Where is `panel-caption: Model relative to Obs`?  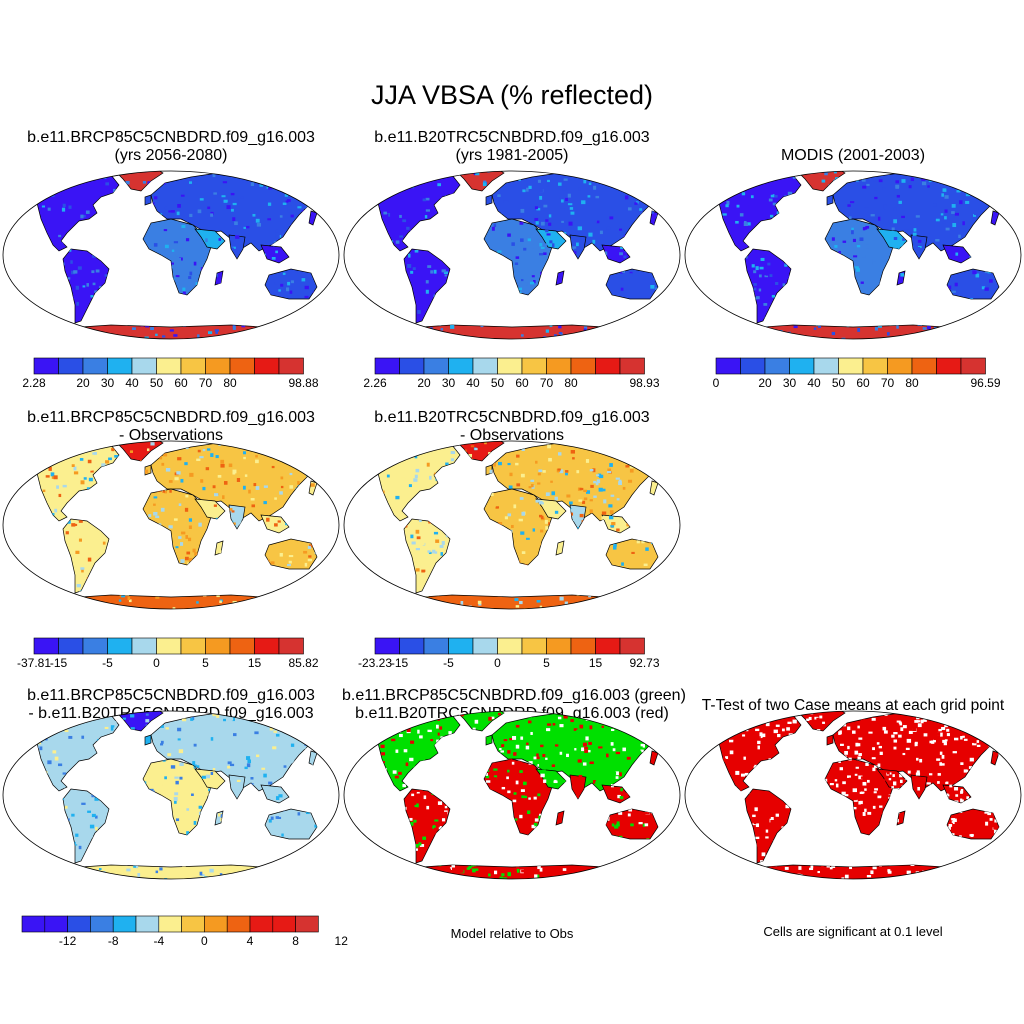 panel-caption: Model relative to Obs is located at coordinates (512, 933).